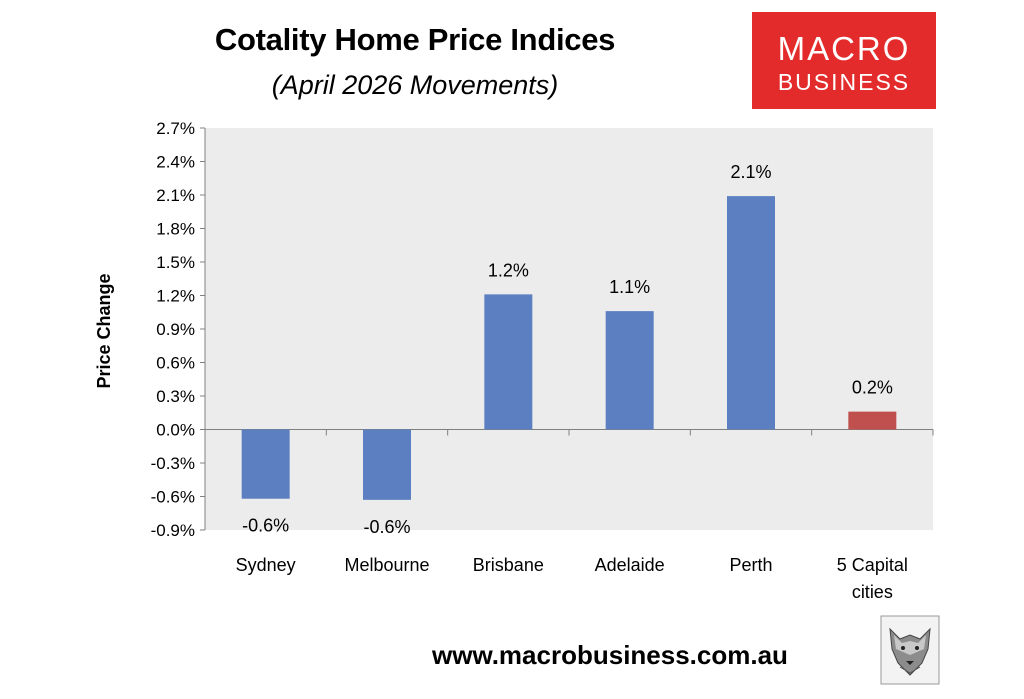 The height and width of the screenshot is (699, 1024). Describe the element at coordinates (844, 82) in the screenshot. I see `logo-line-2: BUSINESS` at that location.